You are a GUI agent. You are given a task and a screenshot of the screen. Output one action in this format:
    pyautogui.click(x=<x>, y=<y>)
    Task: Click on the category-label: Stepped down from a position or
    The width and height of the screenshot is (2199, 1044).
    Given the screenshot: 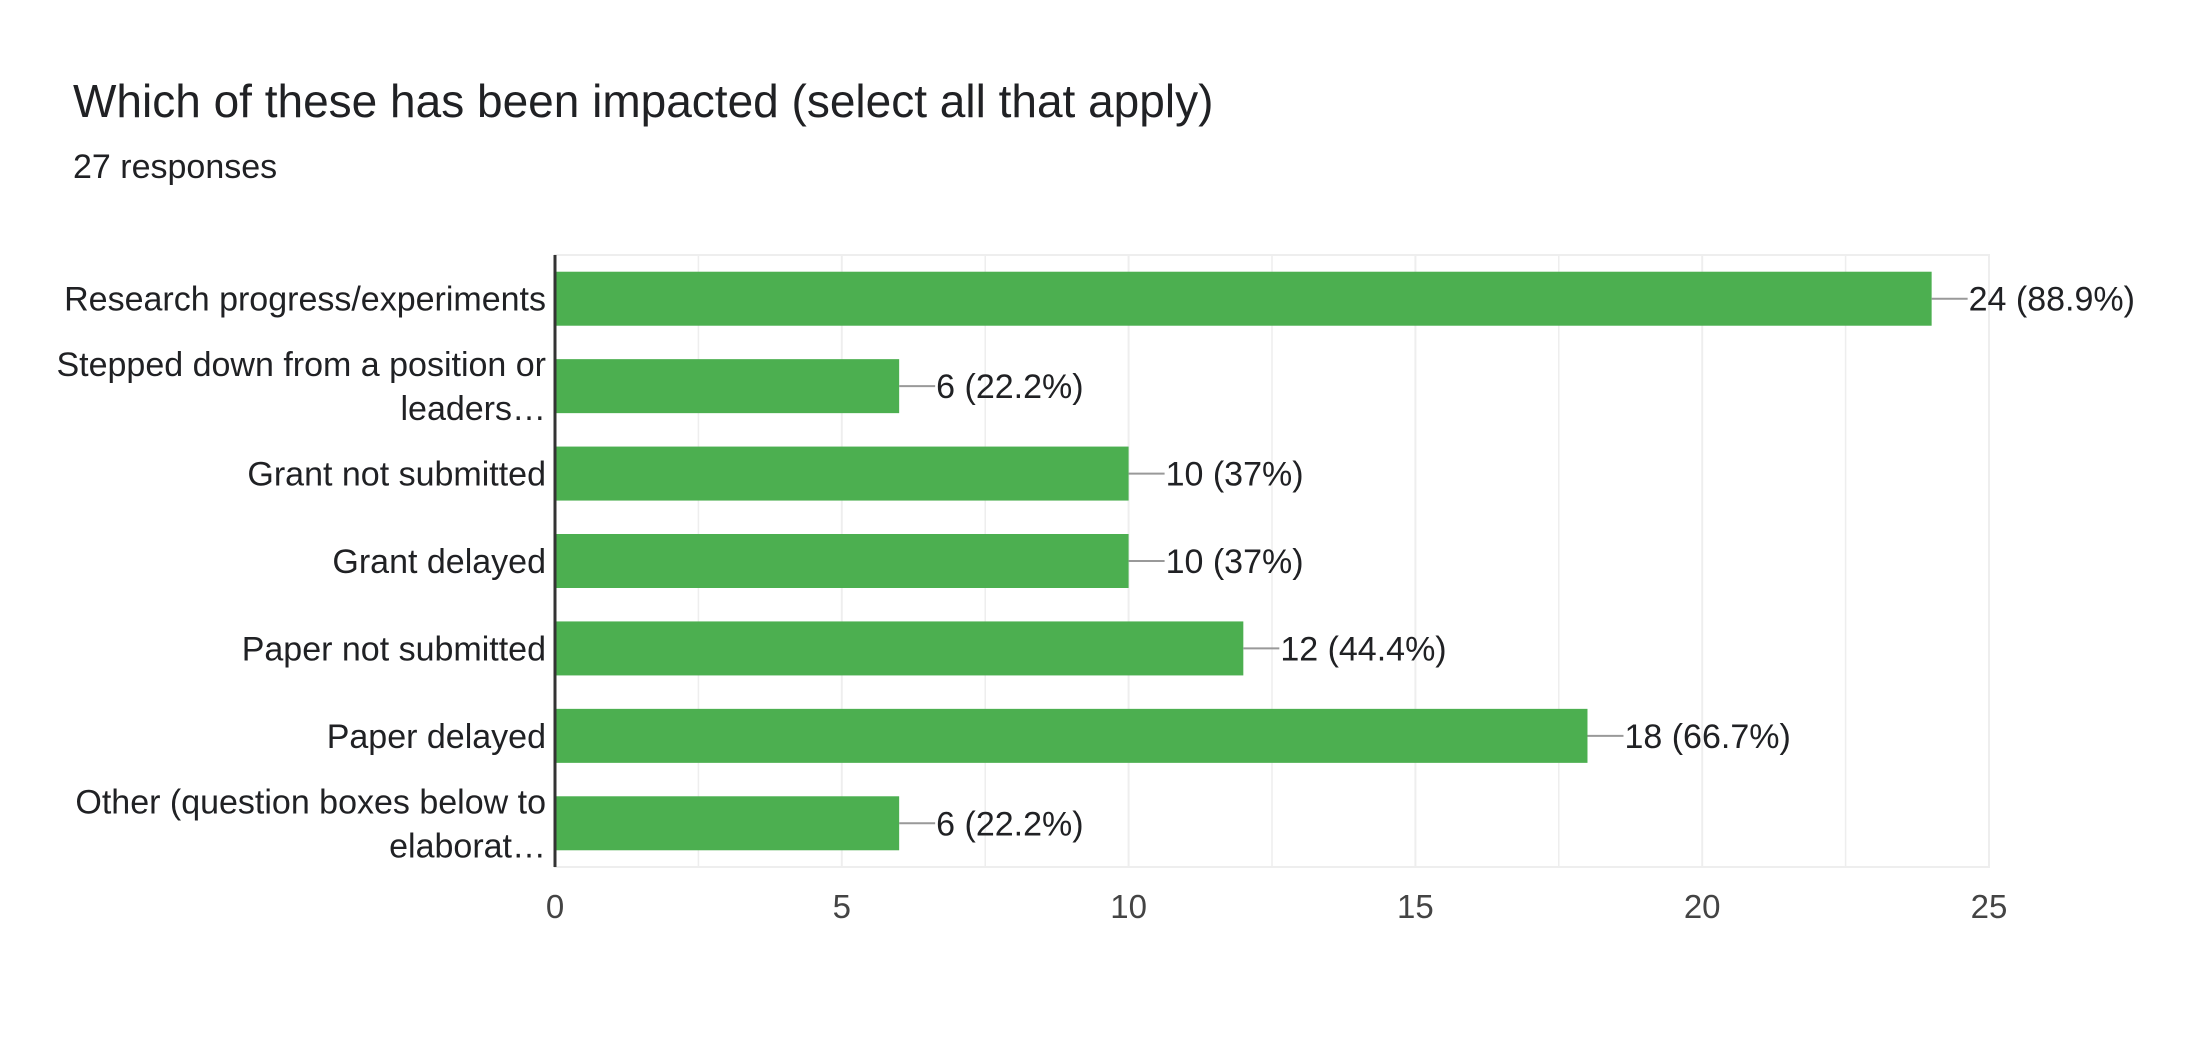 What is the action you would take?
    pyautogui.click(x=301, y=365)
    